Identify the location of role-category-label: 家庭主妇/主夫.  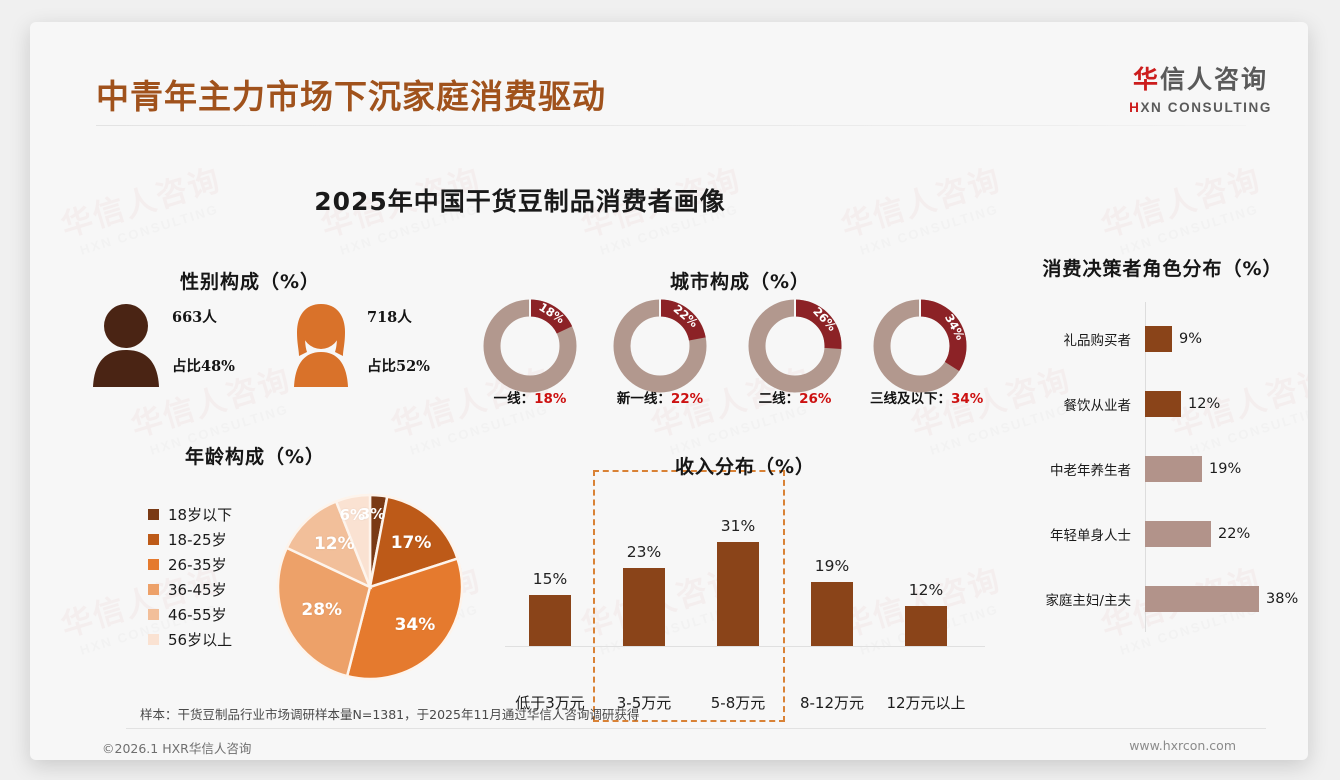
(1088, 601).